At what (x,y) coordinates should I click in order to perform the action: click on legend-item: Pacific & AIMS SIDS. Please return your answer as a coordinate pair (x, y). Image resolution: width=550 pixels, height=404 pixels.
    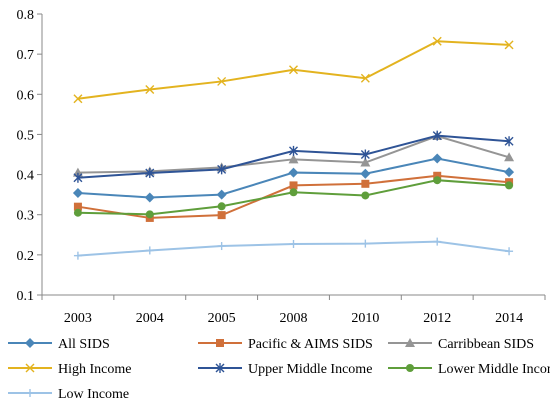
    Looking at the image, I should click on (285, 344).